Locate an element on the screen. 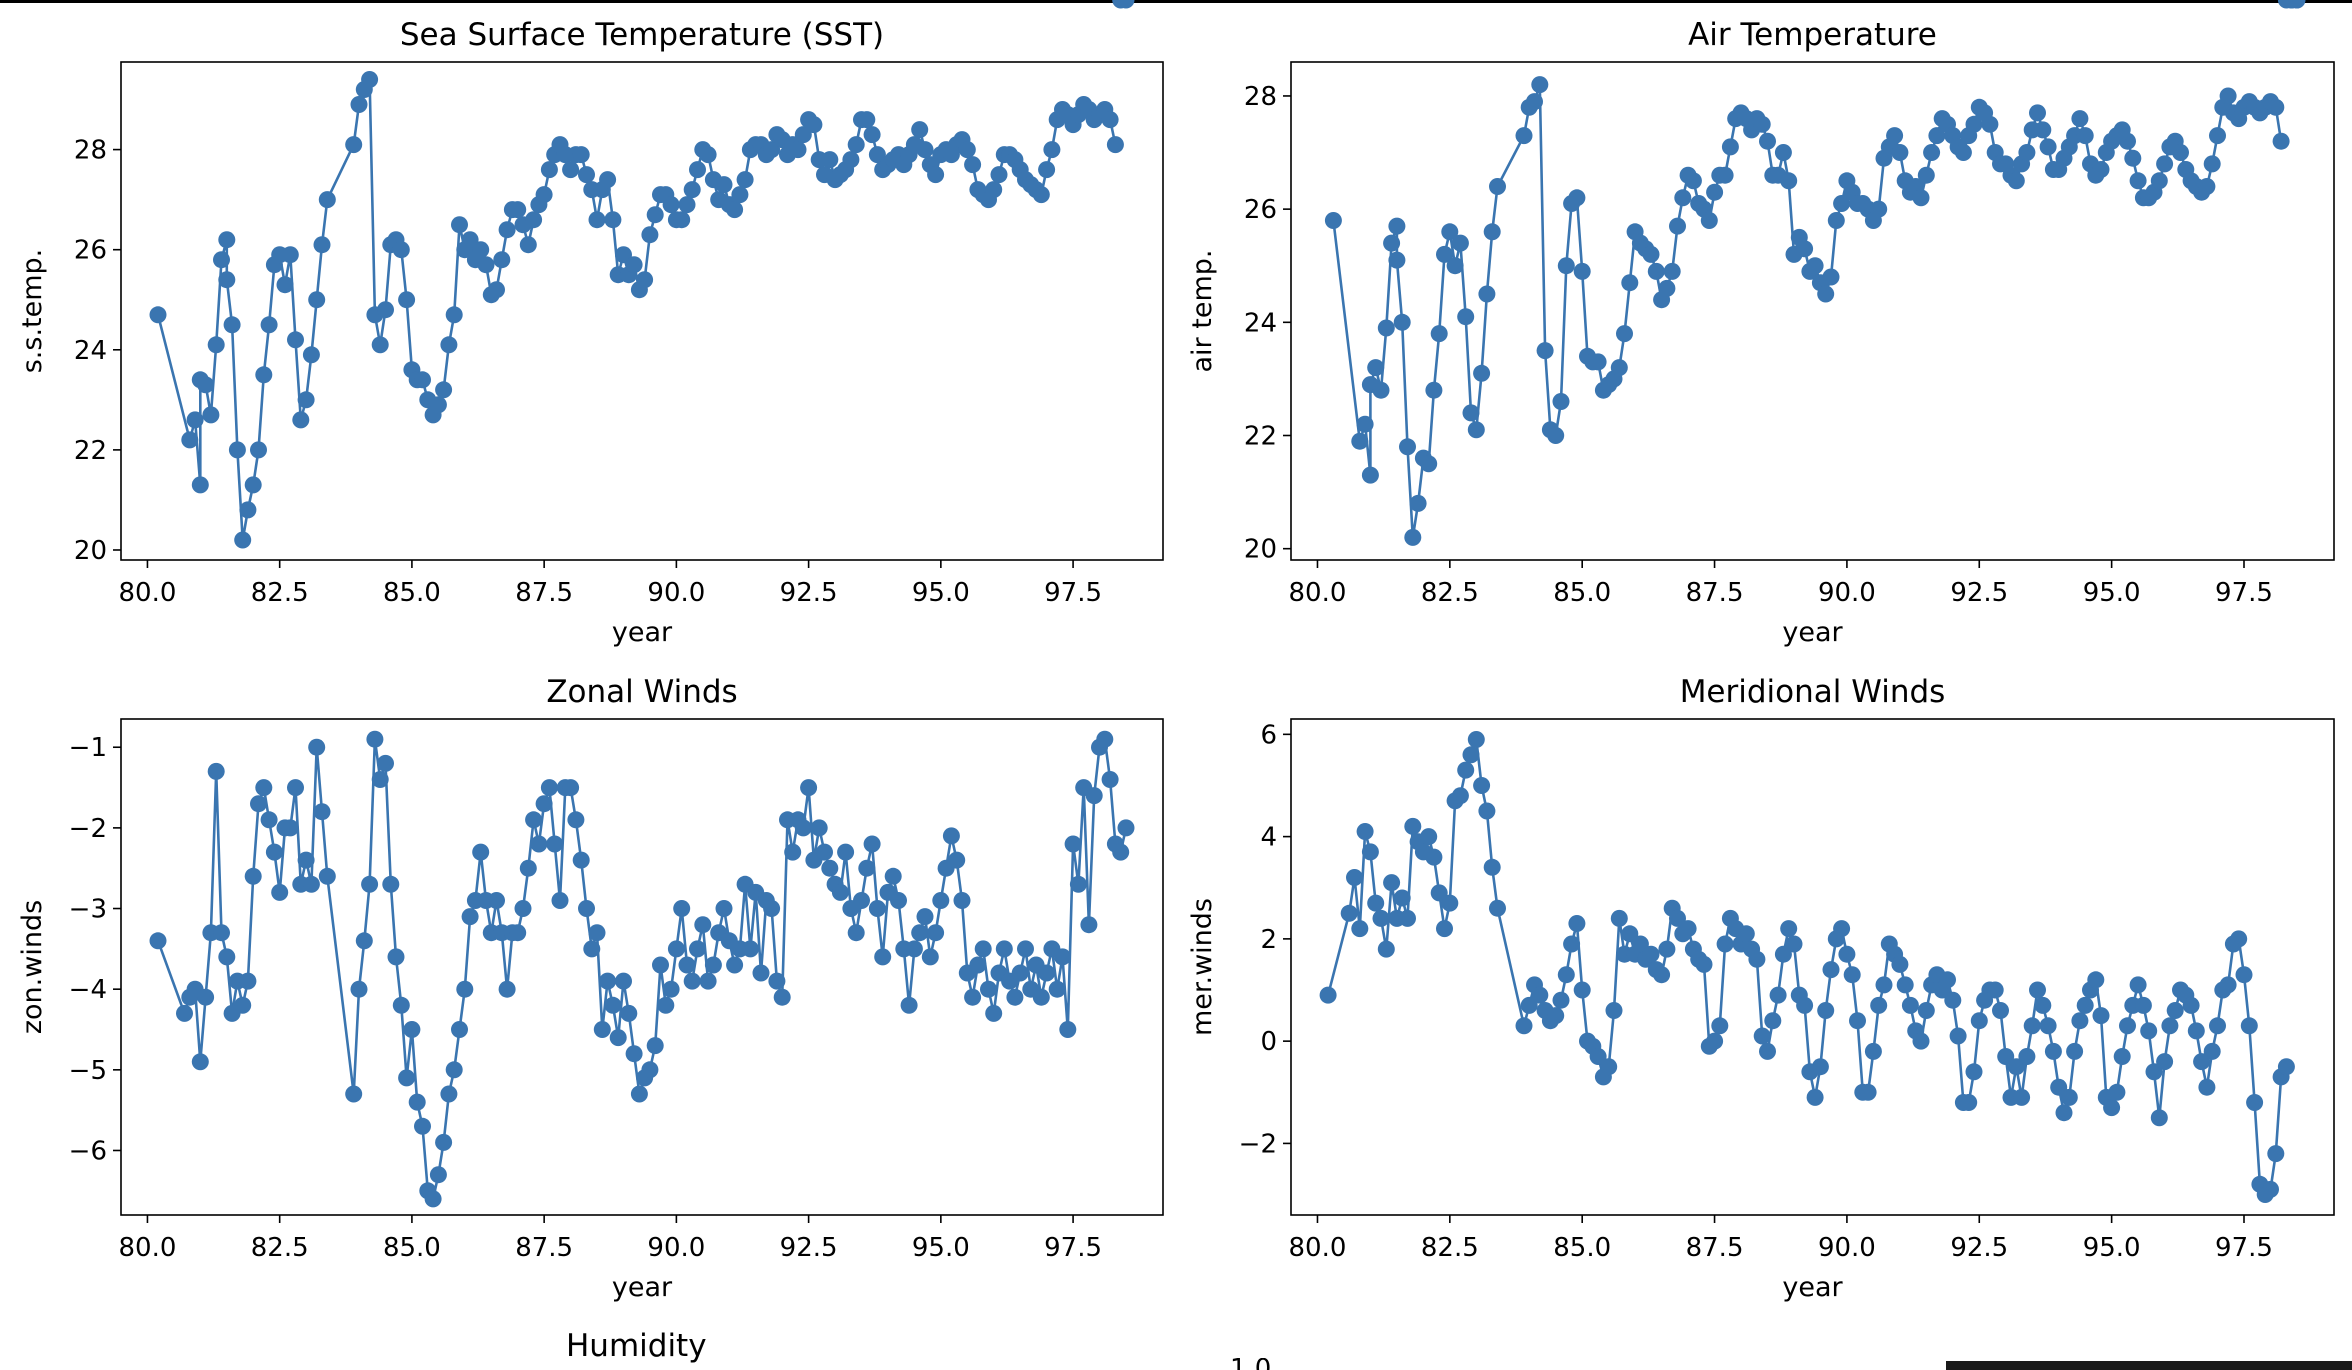 The image size is (2352, 1370). x-tick-label: 85.0 is located at coordinates (1582, 1248).